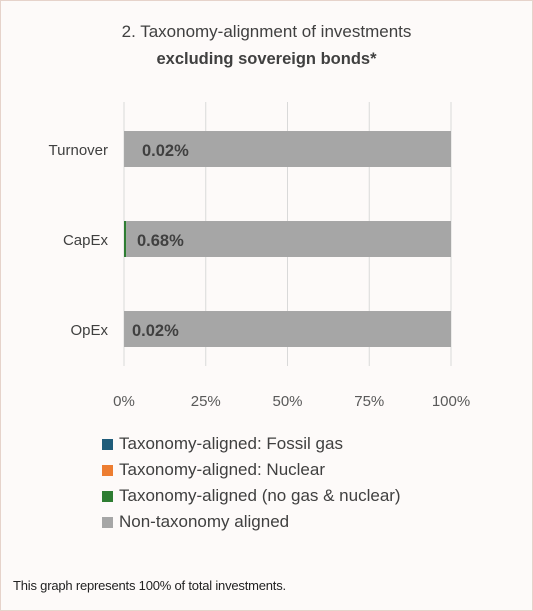 This screenshot has width=533, height=611. What do you see at coordinates (266, 31) in the screenshot?
I see `chart-title: 2. Taxonomy-alignment of investments` at bounding box center [266, 31].